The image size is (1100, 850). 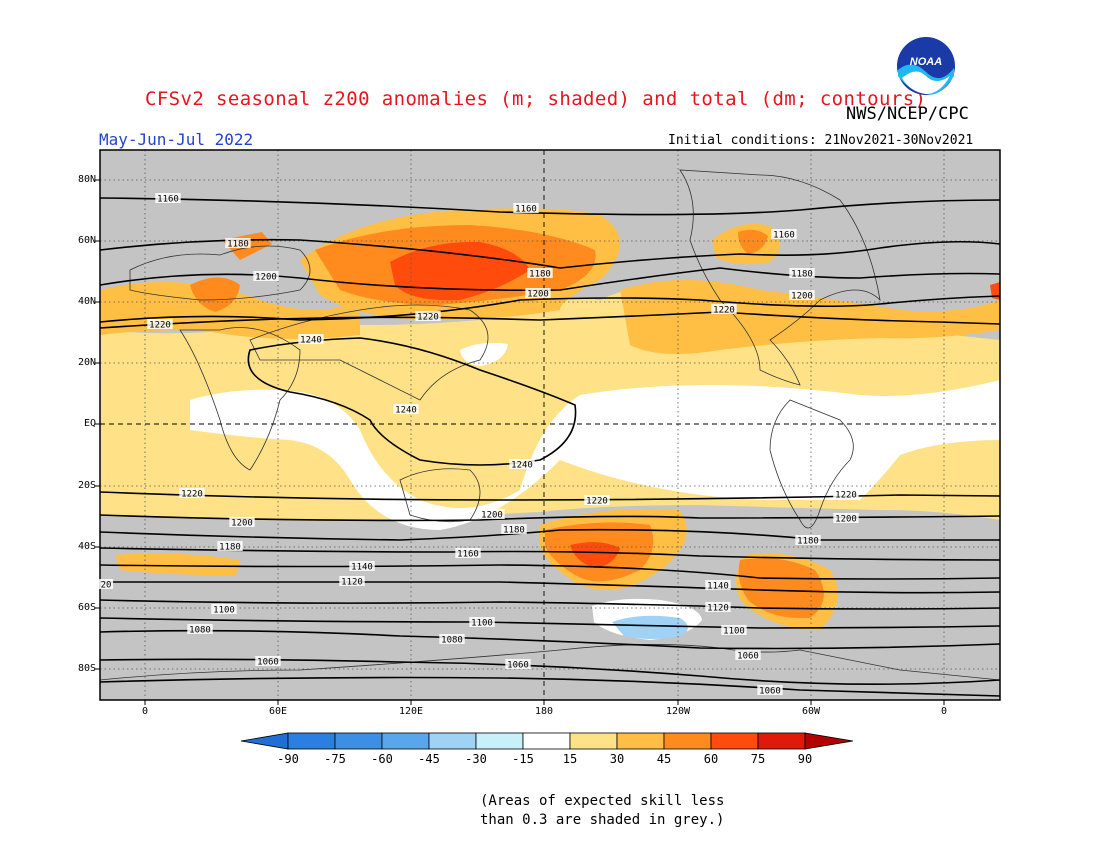 What do you see at coordinates (288, 759) in the screenshot?
I see `colorbar-label: -90` at bounding box center [288, 759].